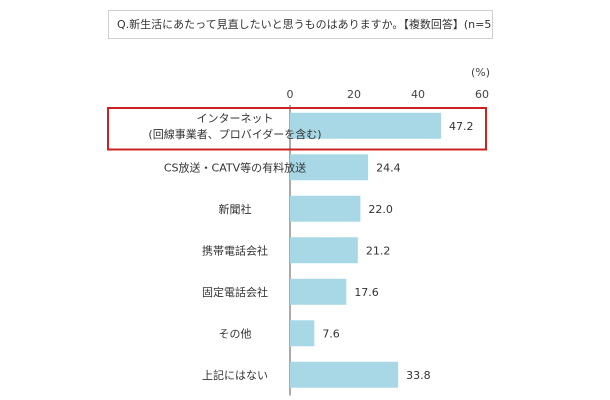 The height and width of the screenshot is (400, 610). What do you see at coordinates (235, 250) in the screenshot?
I see `category-label: 携帯電話会社` at bounding box center [235, 250].